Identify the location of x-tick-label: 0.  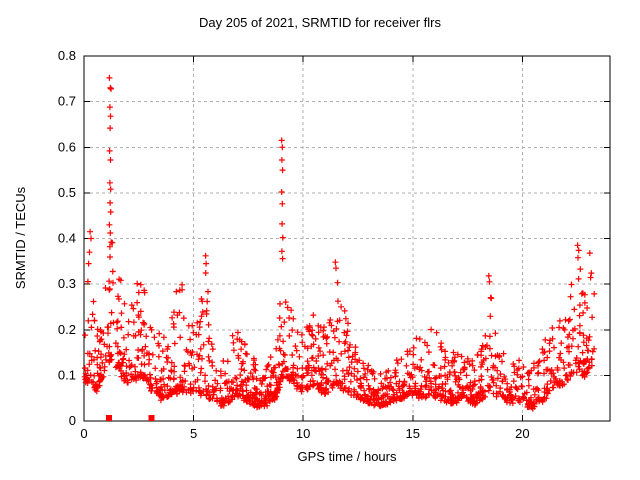
(83, 433).